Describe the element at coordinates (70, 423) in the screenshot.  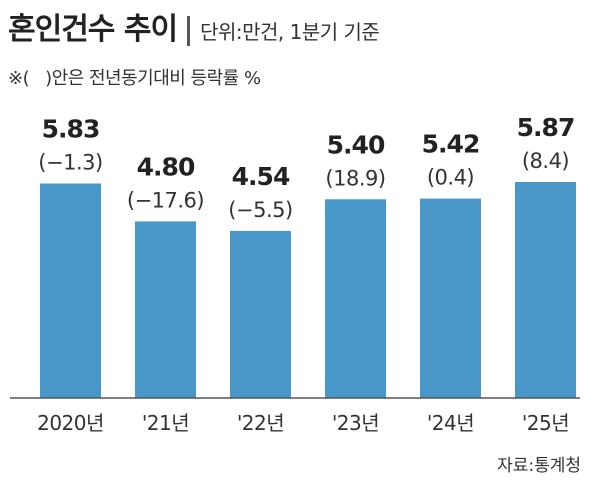
I see `x-tick-label-0: 2020년` at that location.